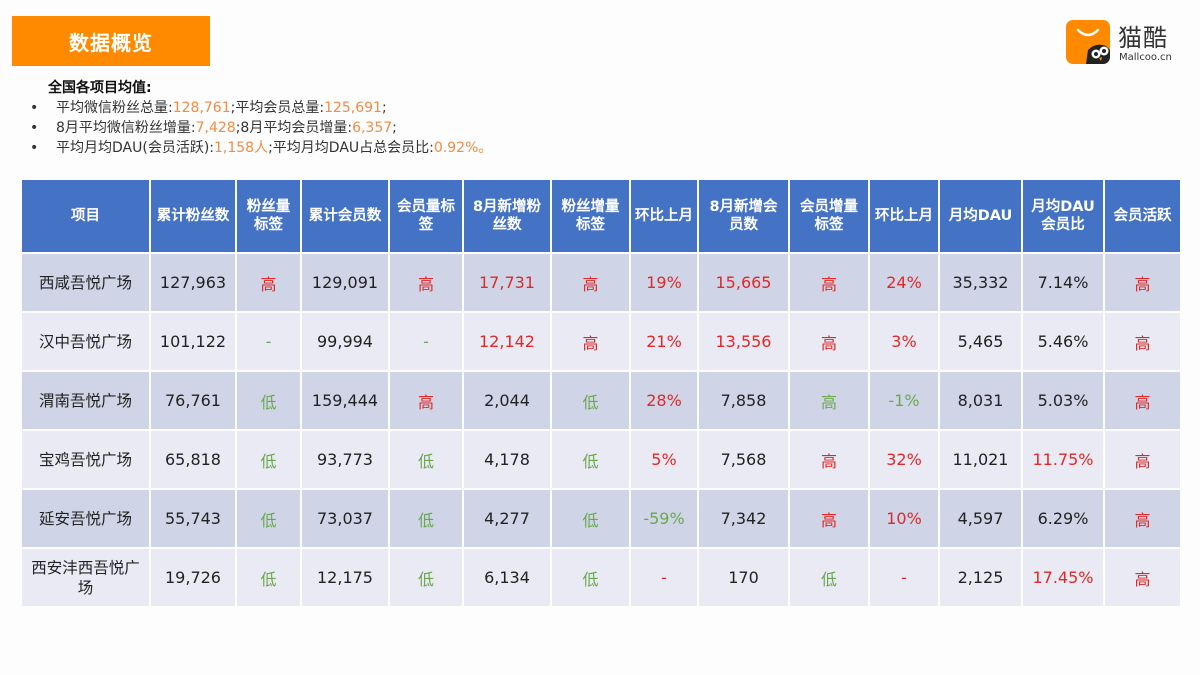  What do you see at coordinates (193, 282) in the screenshot?
I see `table-cell: 127,963` at bounding box center [193, 282].